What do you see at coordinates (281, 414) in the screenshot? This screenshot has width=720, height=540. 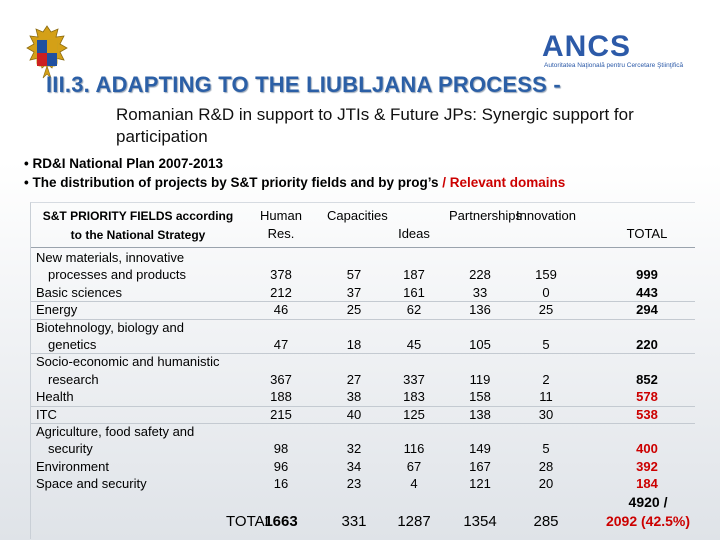 I see `cell-human-res: 215` at bounding box center [281, 414].